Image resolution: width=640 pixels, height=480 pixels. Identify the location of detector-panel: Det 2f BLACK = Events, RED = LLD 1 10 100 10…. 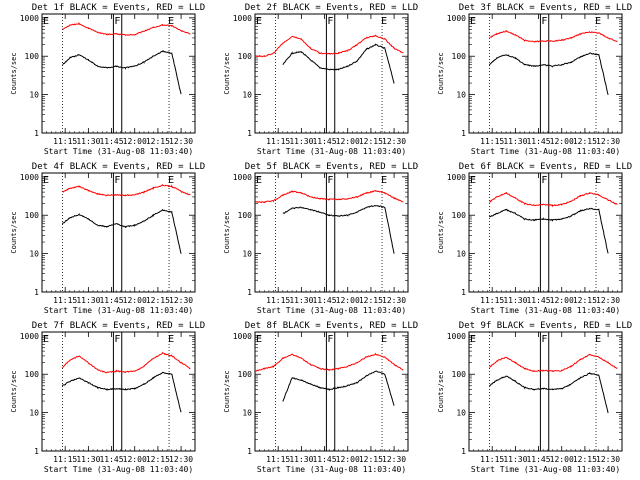
(320, 79).